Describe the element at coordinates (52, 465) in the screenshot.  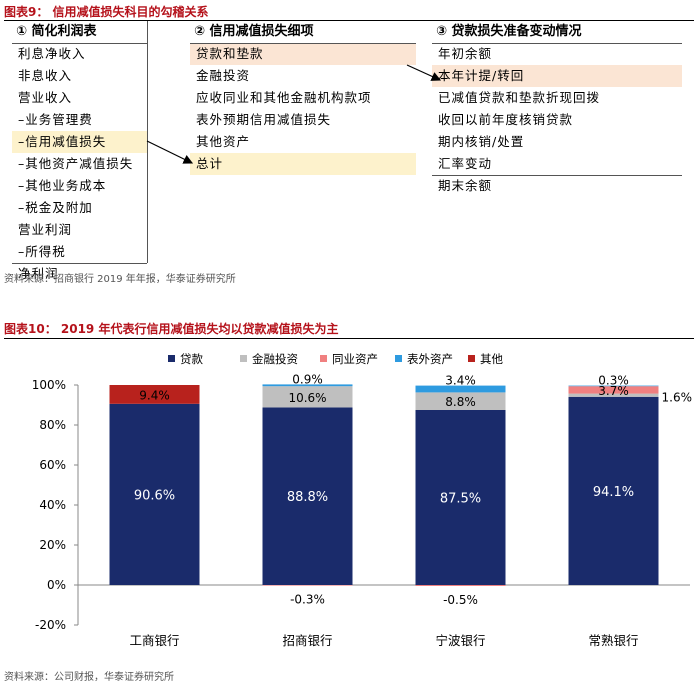
I see `y-tick-label: 60%` at that location.